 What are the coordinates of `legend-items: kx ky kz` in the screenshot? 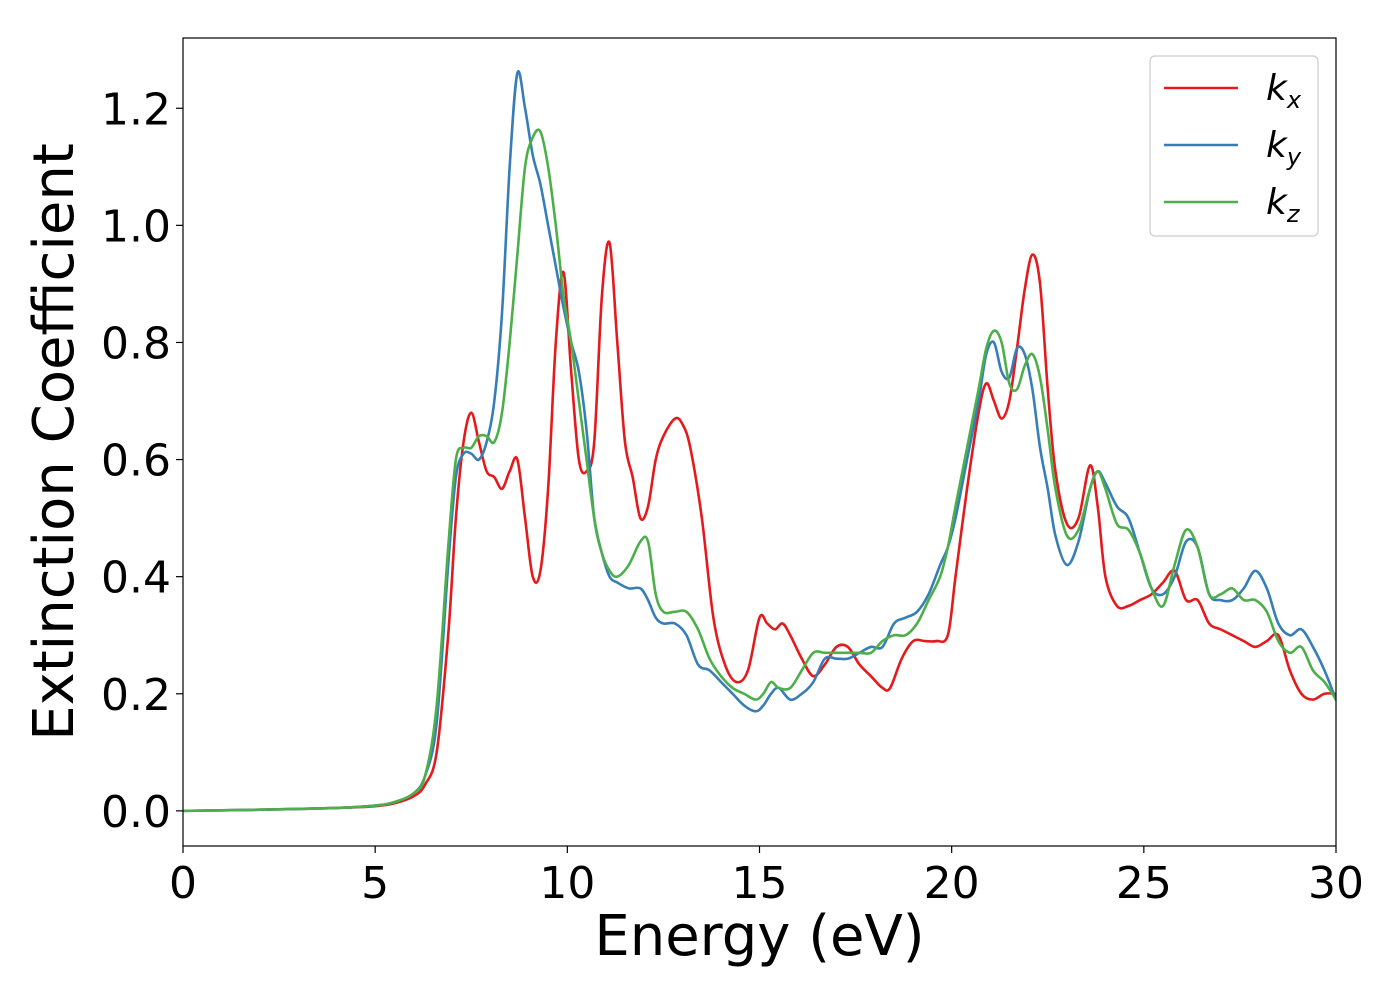 It's located at (1233, 148).